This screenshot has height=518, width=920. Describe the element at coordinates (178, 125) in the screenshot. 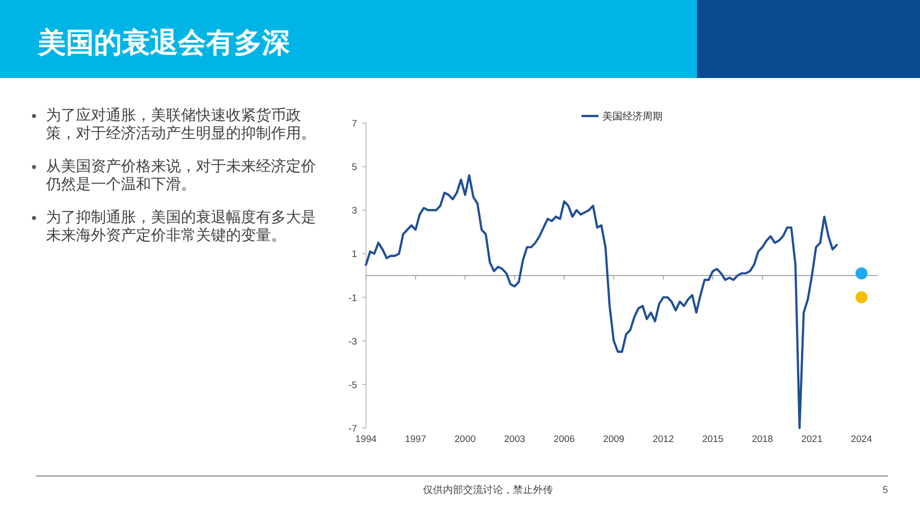

I see `annotation: 为了应对通胀，美联储快速收紧货币政策，对于经济活动产生明显的抑制作用。` at that location.